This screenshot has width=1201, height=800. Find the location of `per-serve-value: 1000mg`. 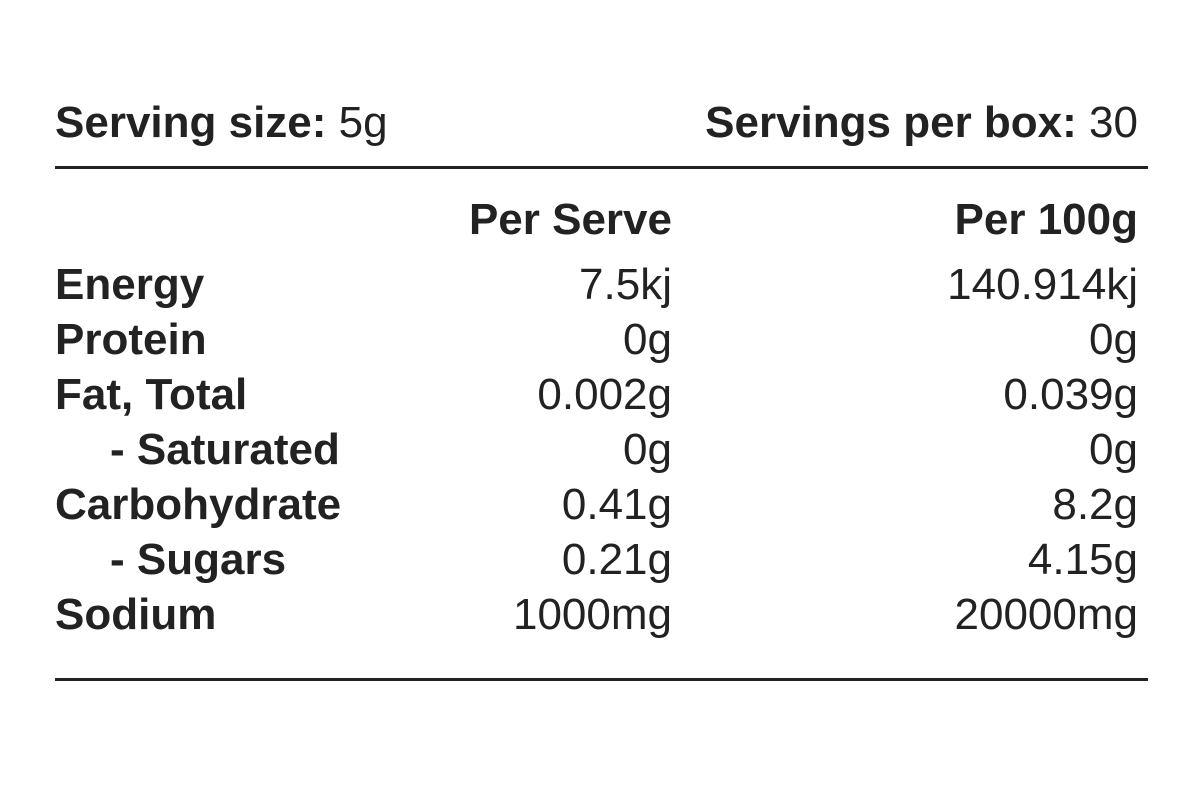

per-serve-value: 1000mg is located at coordinates (592, 614).